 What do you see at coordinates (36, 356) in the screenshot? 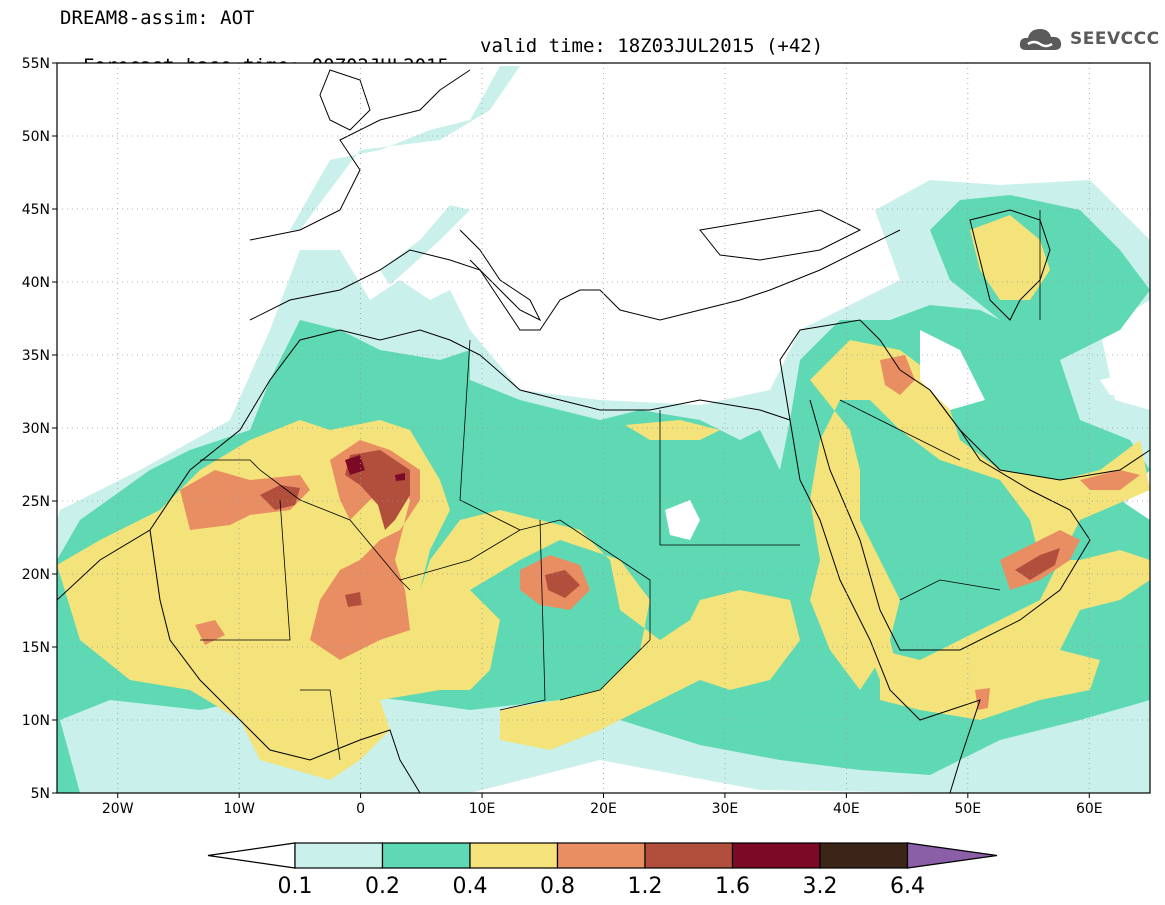
I see `lat-tick-label: 35N` at bounding box center [36, 356].